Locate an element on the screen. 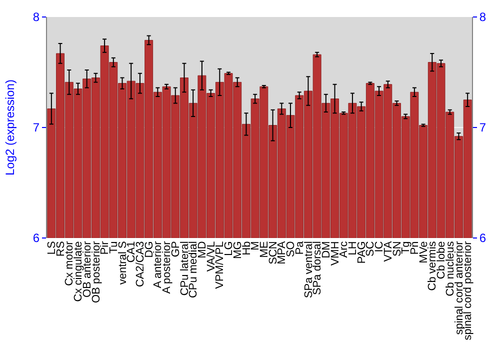 The height and width of the screenshot is (350, 500). y-tick-label: 8 is located at coordinates (36, 17).